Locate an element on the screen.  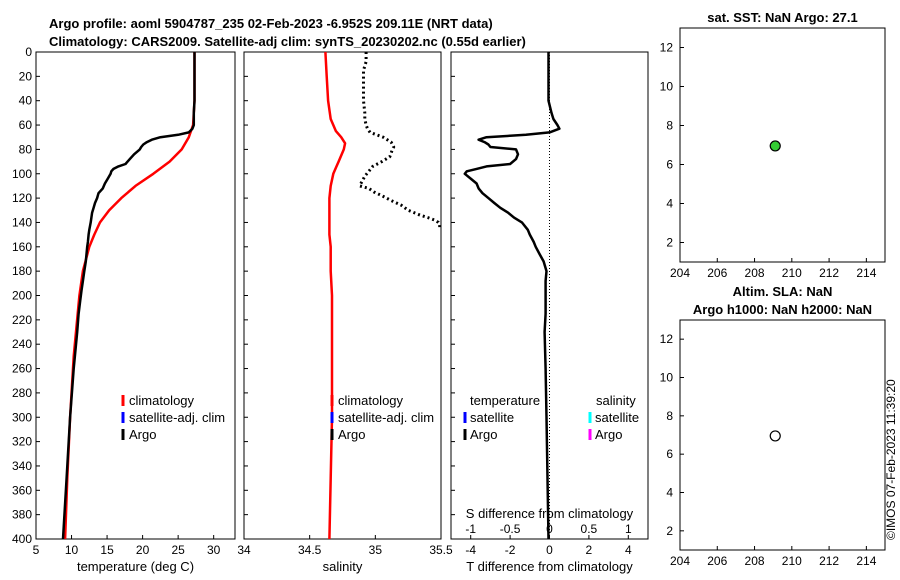
x-tick-label: -4 is located at coordinates (470, 550).